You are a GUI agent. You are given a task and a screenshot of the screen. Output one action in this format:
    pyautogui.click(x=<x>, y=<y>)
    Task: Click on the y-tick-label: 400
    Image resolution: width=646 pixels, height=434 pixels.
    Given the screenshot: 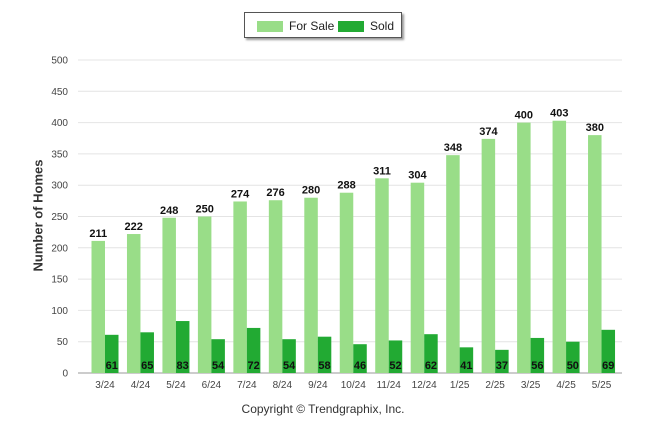 What is the action you would take?
    pyautogui.click(x=59, y=123)
    